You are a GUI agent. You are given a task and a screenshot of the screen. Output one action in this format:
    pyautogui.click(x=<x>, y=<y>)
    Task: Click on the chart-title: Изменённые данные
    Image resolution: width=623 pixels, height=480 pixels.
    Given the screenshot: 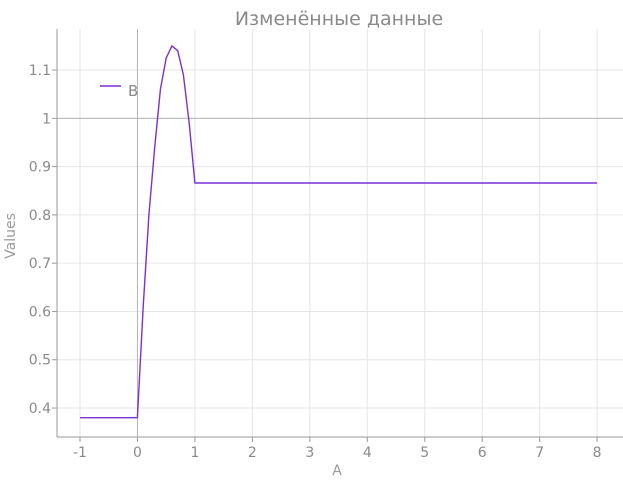 What is the action you would take?
    pyautogui.click(x=339, y=19)
    